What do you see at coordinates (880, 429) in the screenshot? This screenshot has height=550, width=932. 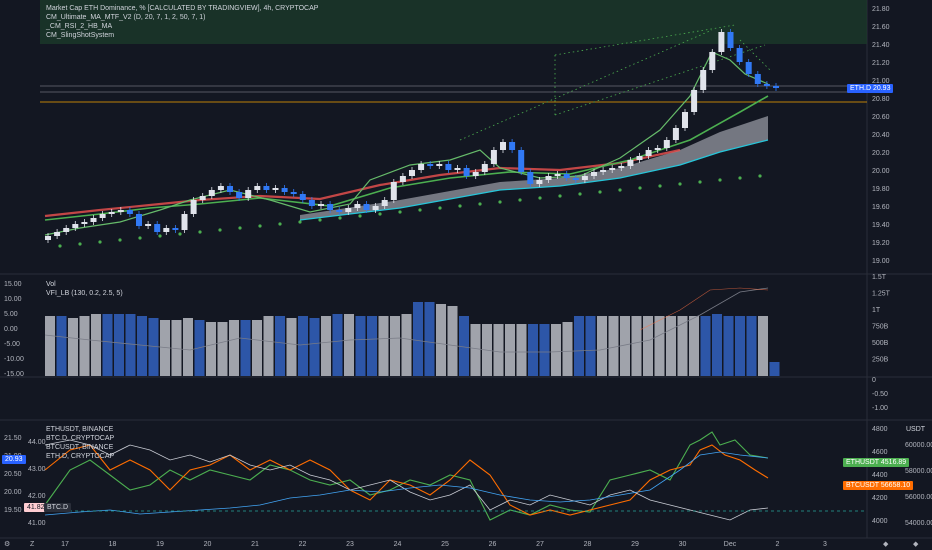 I see `ethusdt-tick: 4800` at bounding box center [880, 429].